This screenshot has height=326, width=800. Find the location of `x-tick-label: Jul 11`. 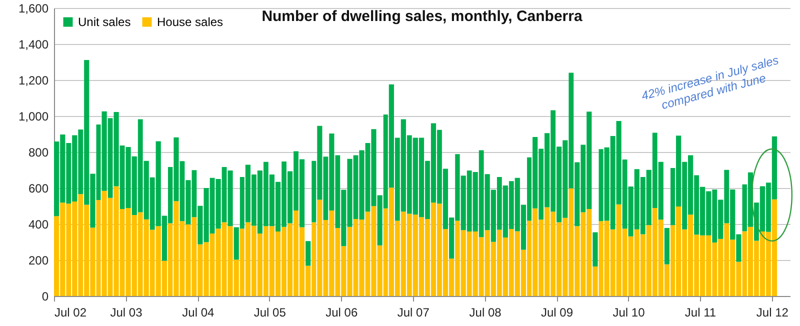

x-tick-label: Jul 11 is located at coordinates (700, 313).